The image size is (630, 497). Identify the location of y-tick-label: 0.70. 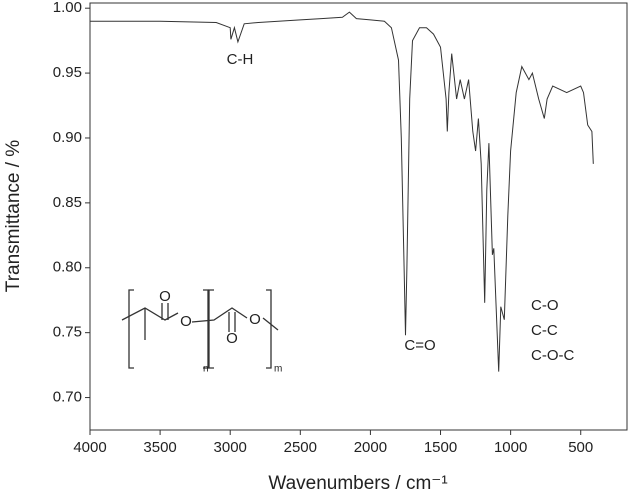
(67, 397).